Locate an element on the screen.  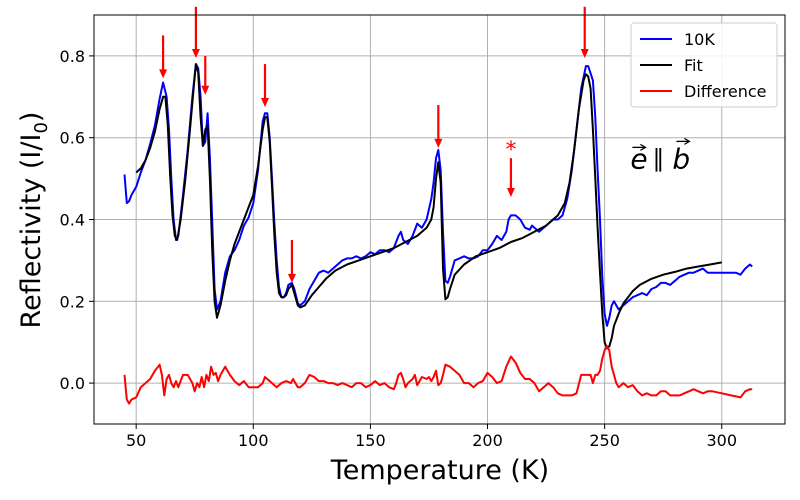
y-tick-label: 0.8 is located at coordinates (72, 56).